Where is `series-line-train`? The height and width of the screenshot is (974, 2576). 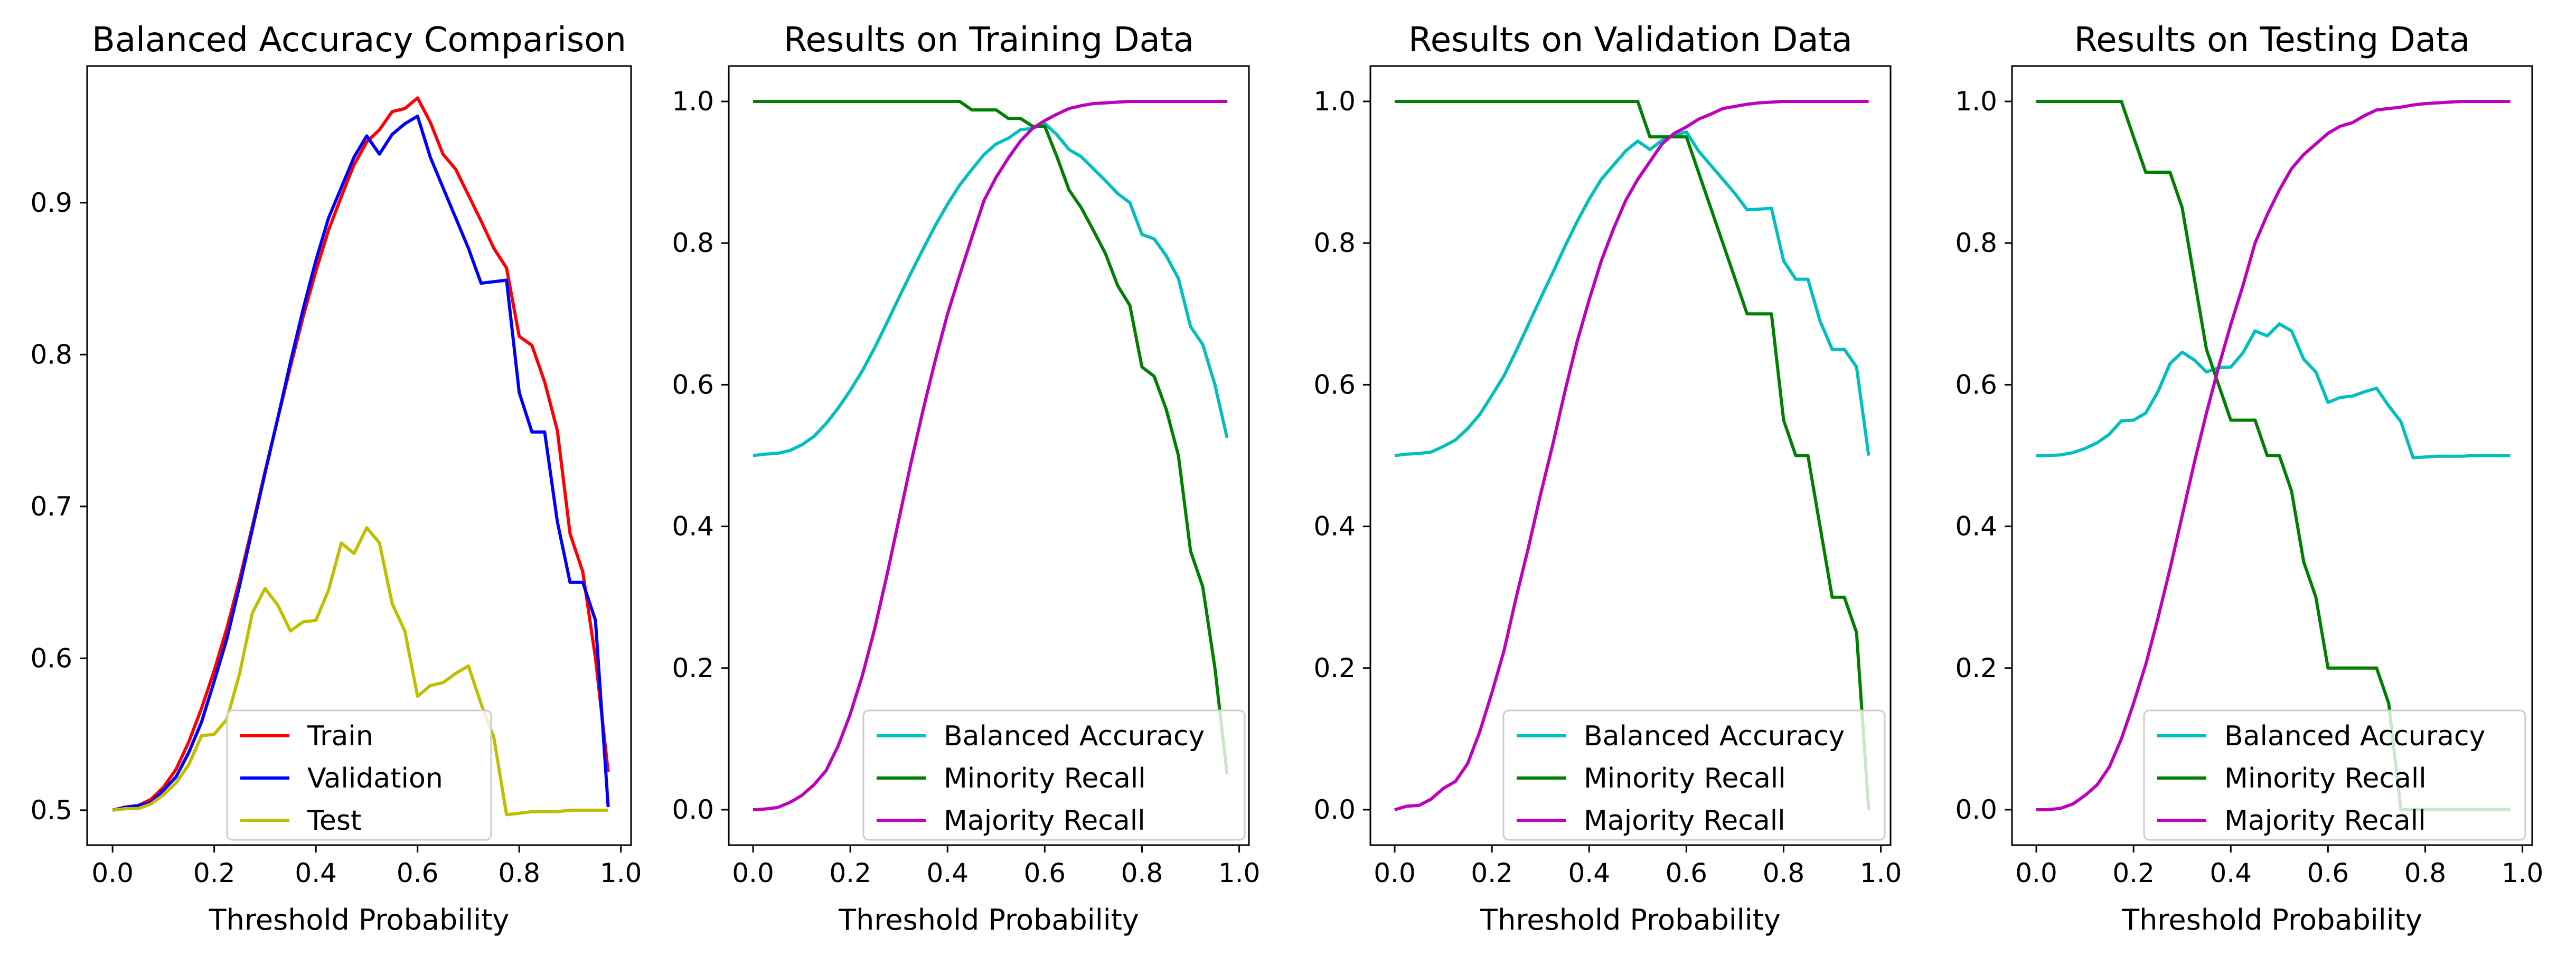
series-line-train is located at coordinates (361, 454).